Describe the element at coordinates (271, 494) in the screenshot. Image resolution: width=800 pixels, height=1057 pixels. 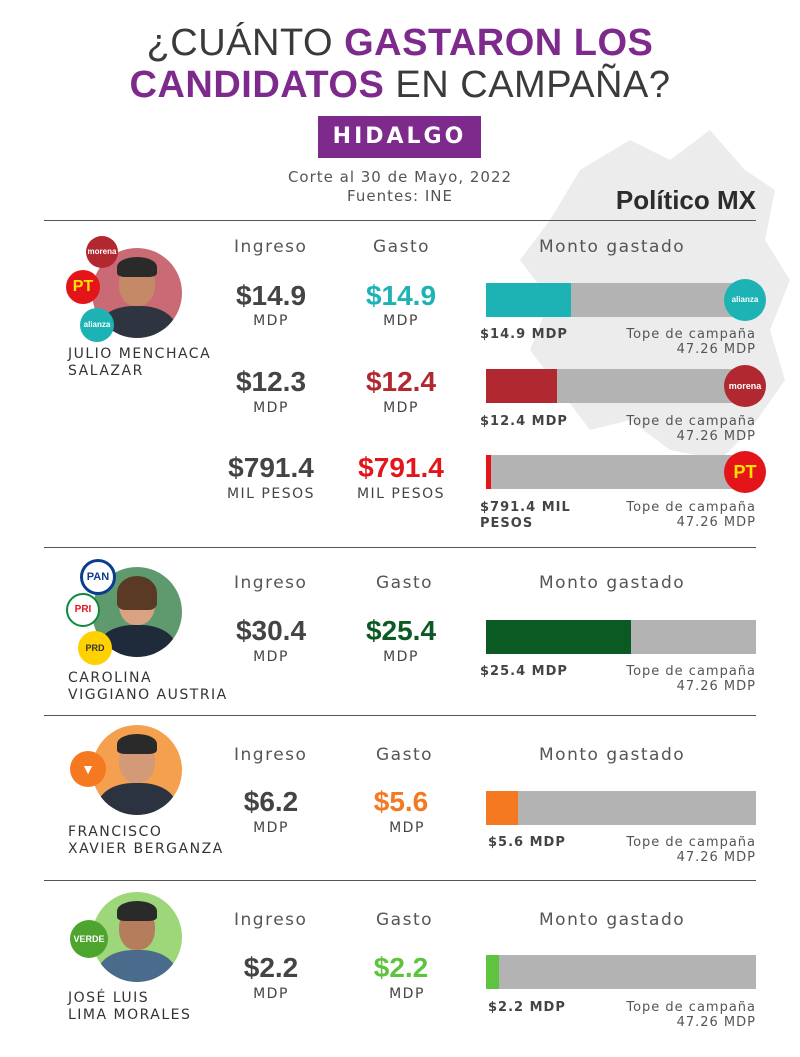
I see `ingreso-unit: MIL PESOS` at that location.